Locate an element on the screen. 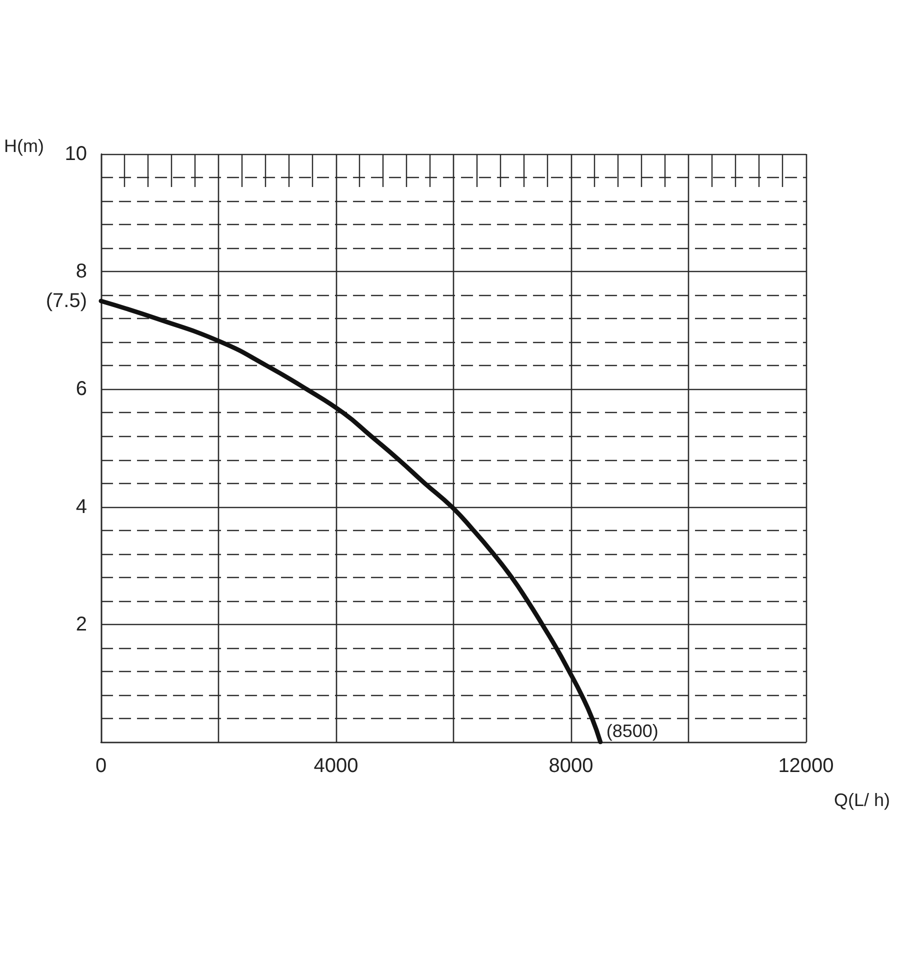 The width and height of the screenshot is (900, 962). y-tick-label: 10 is located at coordinates (75, 154).